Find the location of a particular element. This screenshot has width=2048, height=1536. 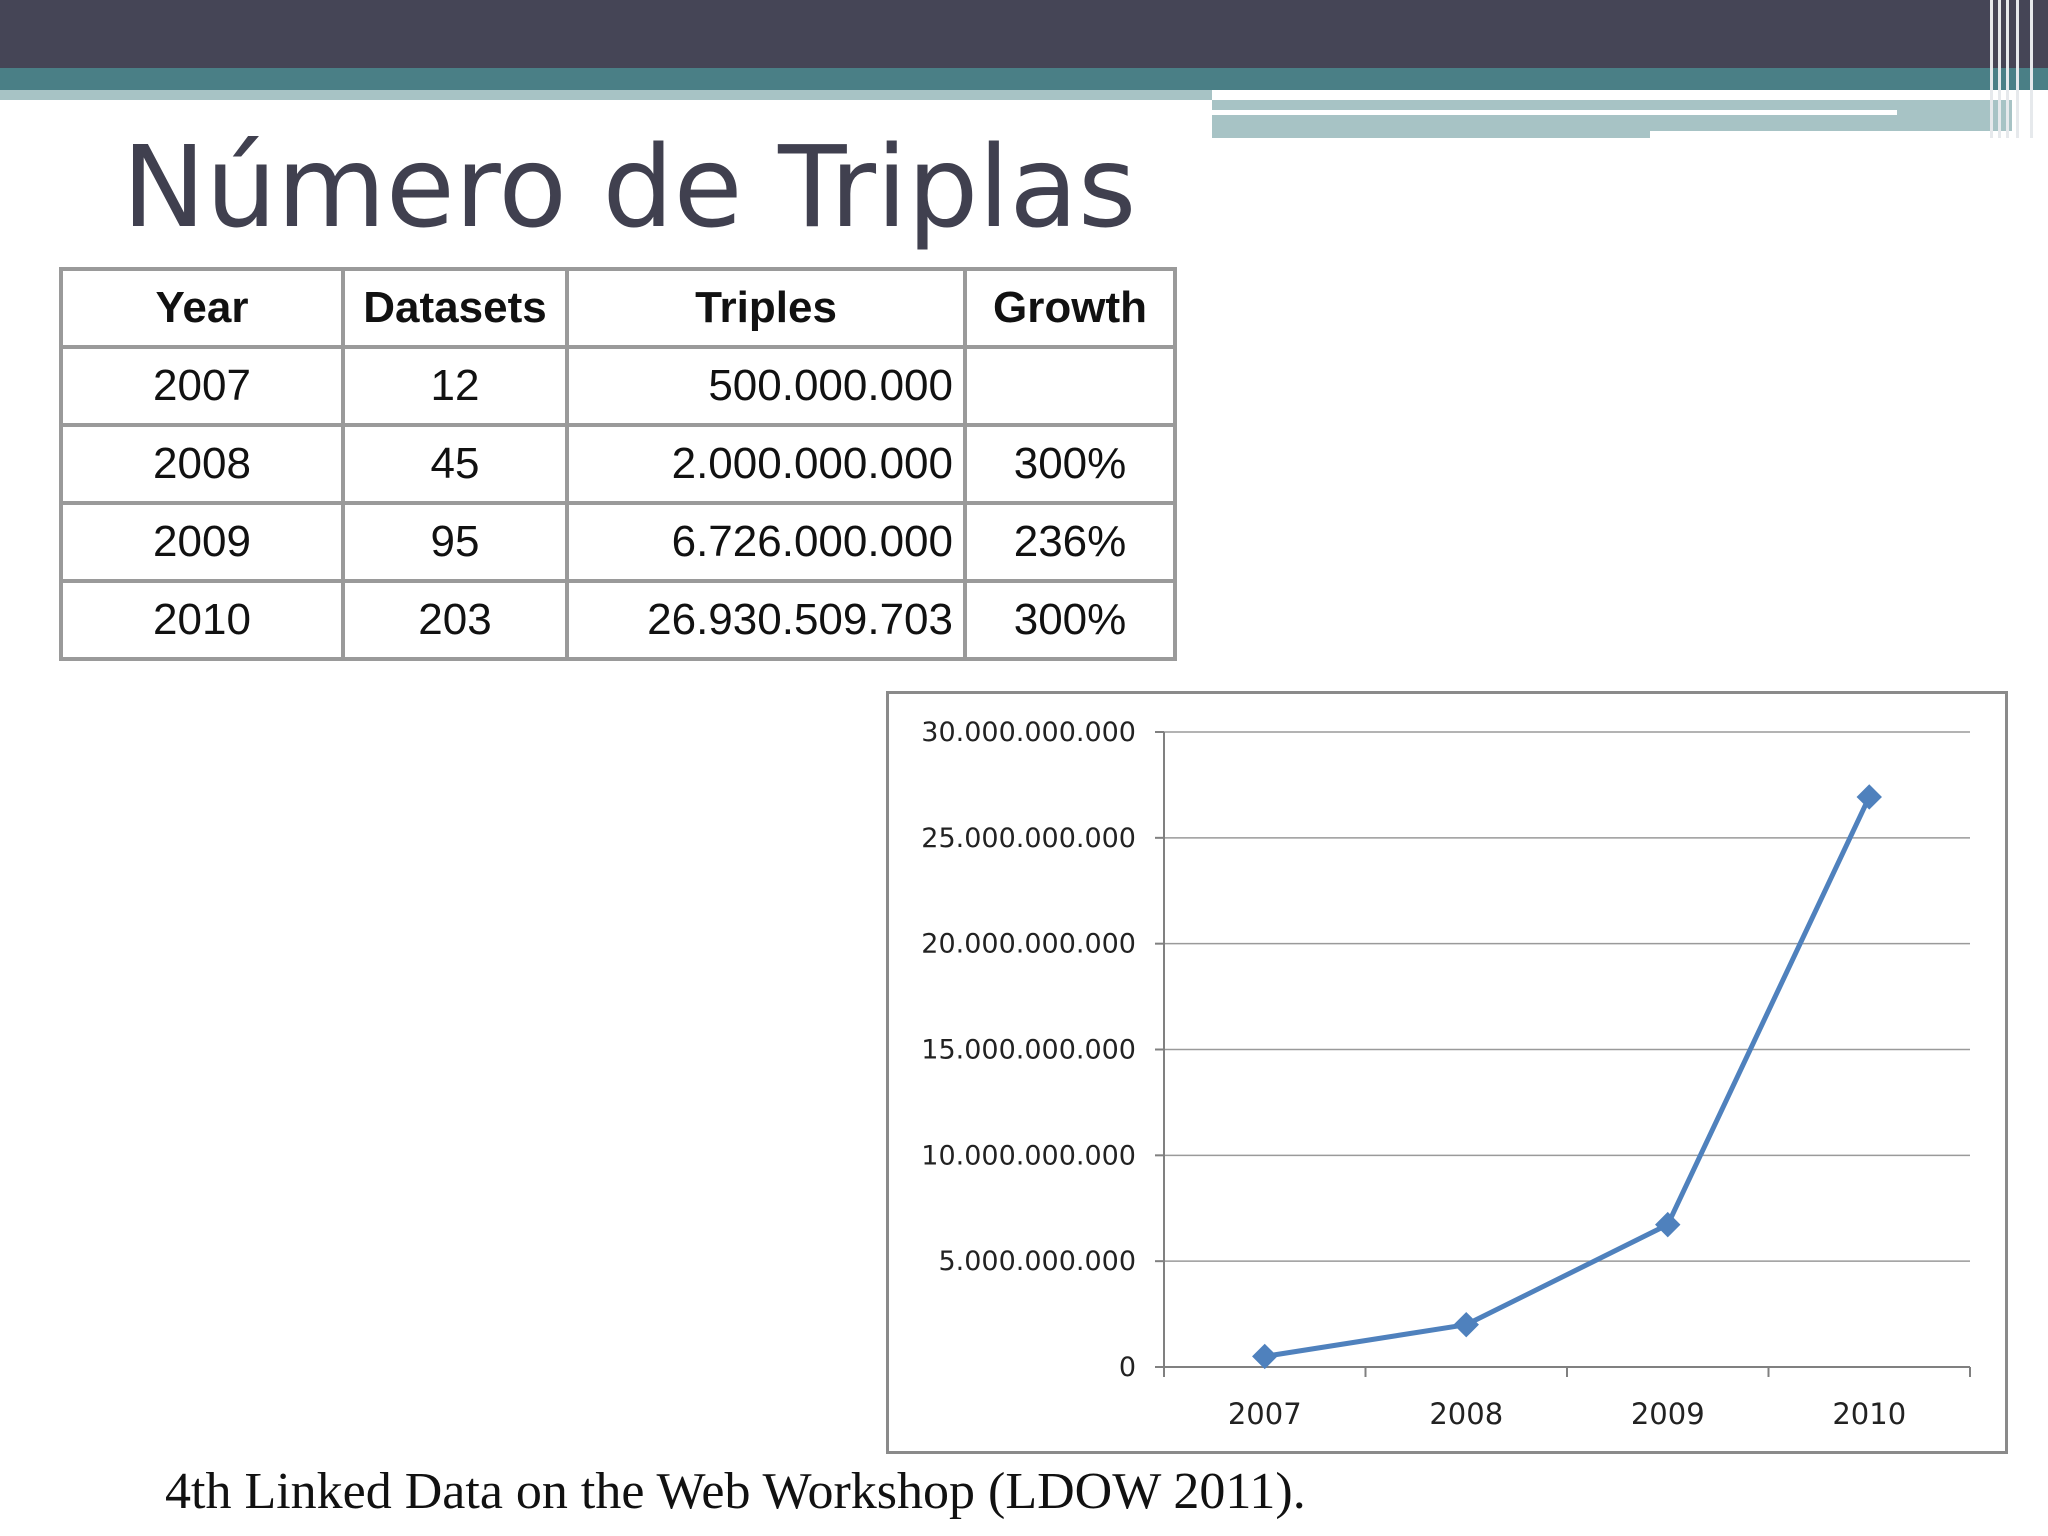

y-tick-label: 25.000.000.000 is located at coordinates (1028, 838).